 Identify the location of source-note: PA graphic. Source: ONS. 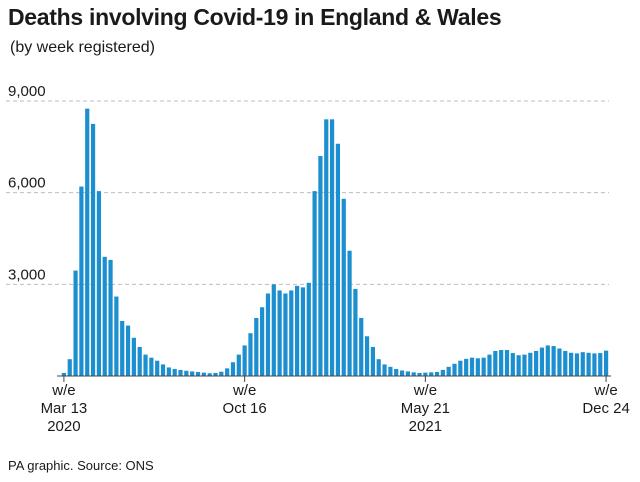
(81, 465).